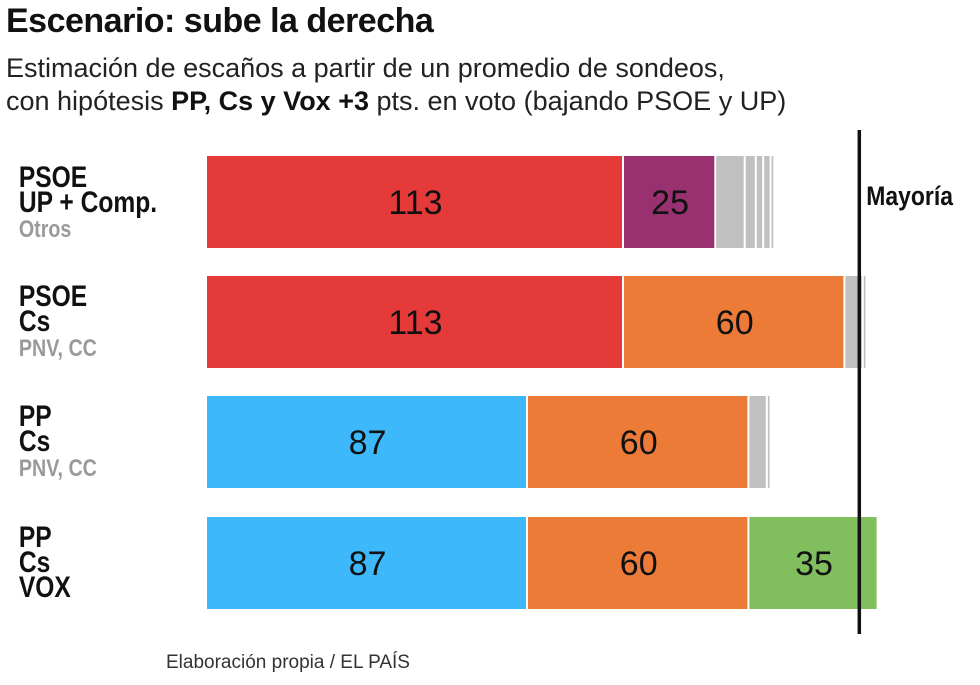 Image resolution: width=980 pixels, height=685 pixels. I want to click on row-label: Otros, so click(45, 228).